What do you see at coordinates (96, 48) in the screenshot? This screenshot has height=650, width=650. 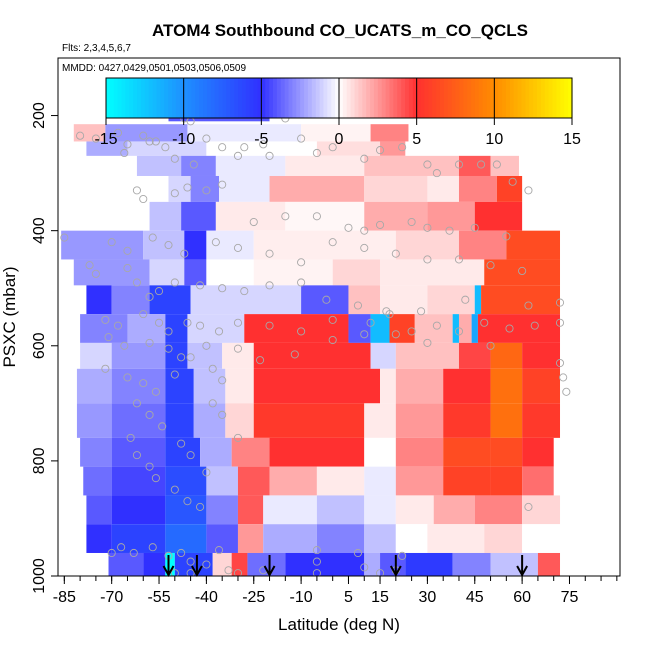 I see `flights-label: Flts: 2,3,4,5,6,7` at bounding box center [96, 48].